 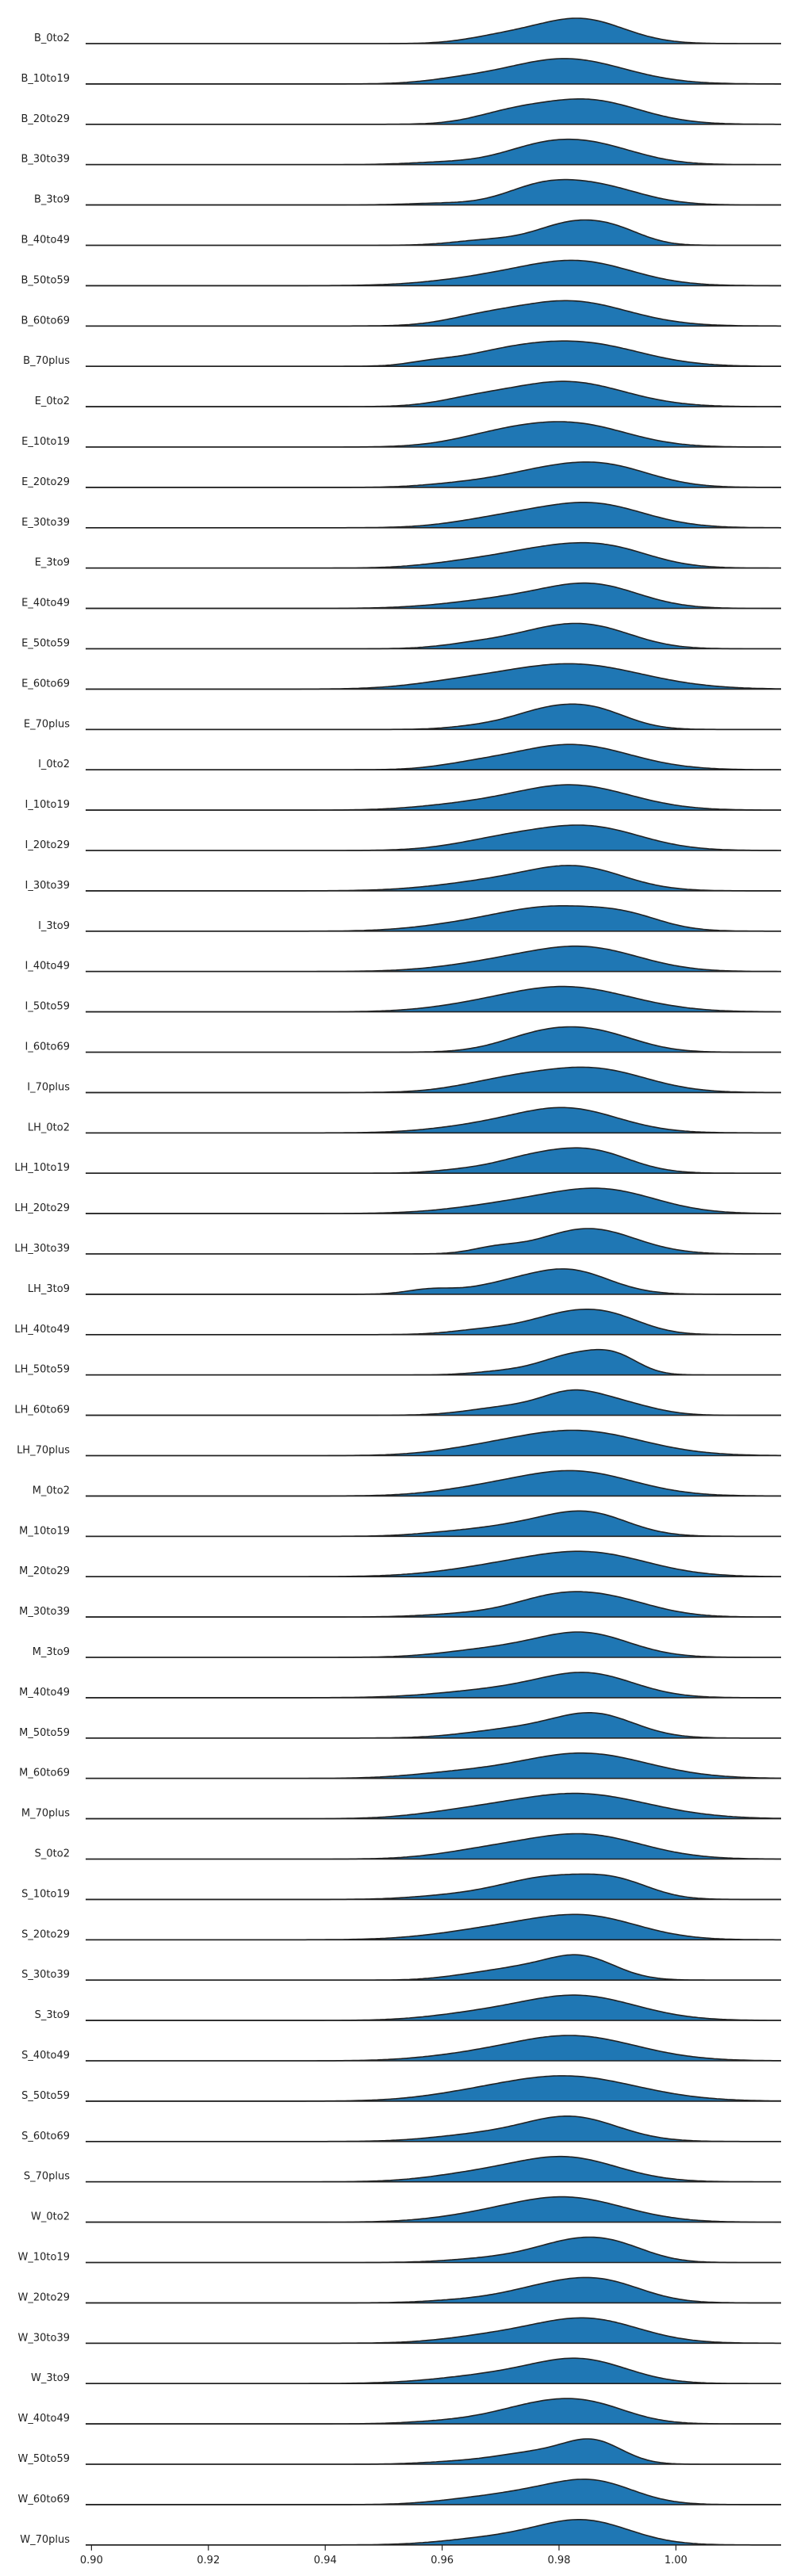 I want to click on row-label: W_3to9, so click(x=50, y=2378).